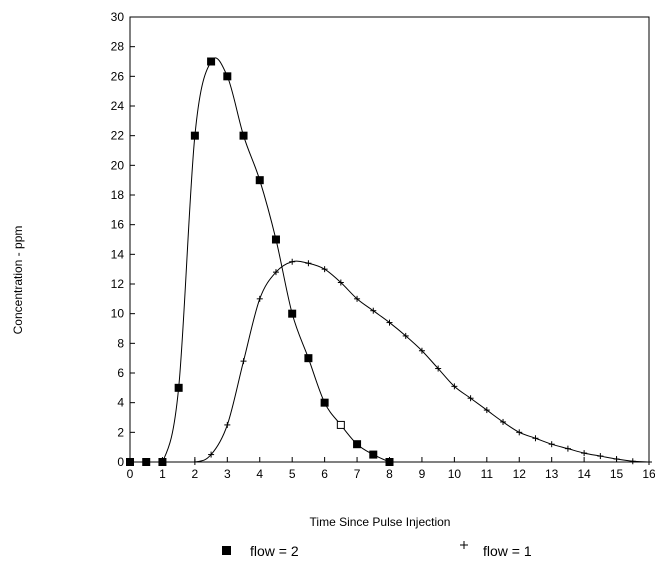 The height and width of the screenshot is (567, 655). I want to click on y-tick-label: 26, so click(118, 76).